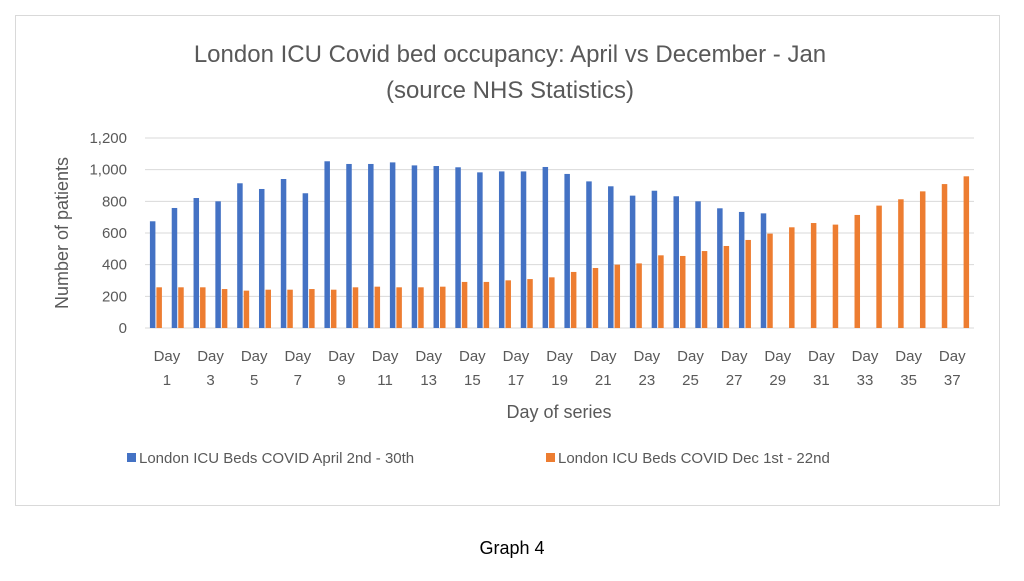 This screenshot has width=1024, height=581. Describe the element at coordinates (297, 368) in the screenshot. I see `x-tick-label: Day 7` at that location.